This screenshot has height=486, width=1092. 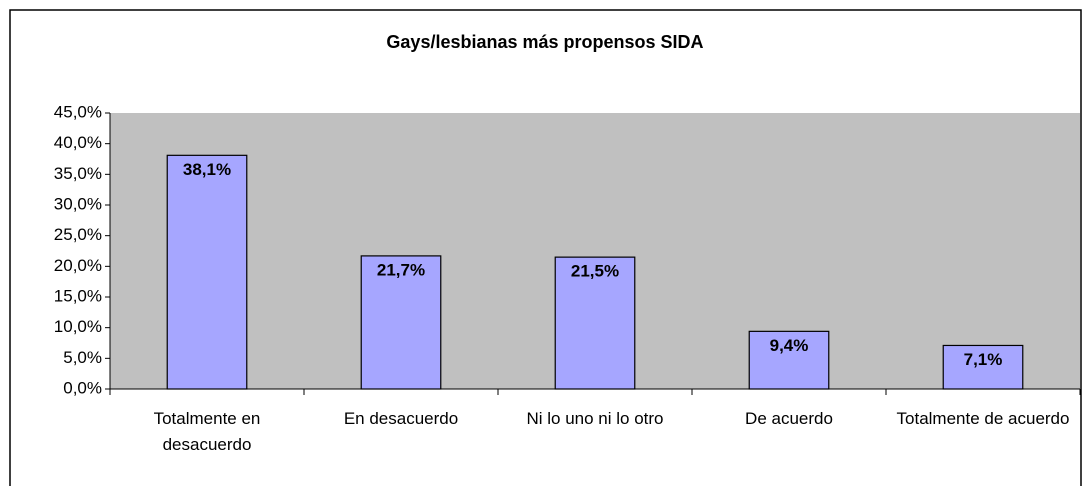 I want to click on y-tick-label: 0,0%, so click(x=82, y=387).